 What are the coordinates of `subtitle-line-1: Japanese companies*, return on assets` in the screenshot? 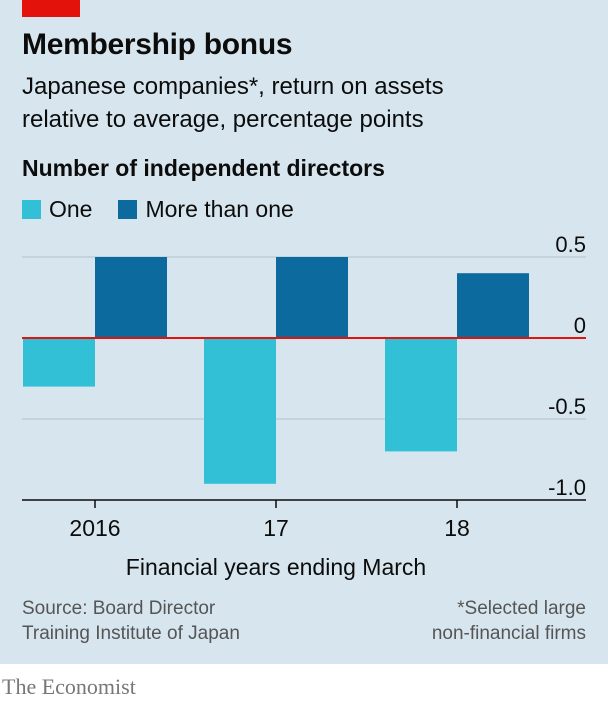 It's located at (233, 86).